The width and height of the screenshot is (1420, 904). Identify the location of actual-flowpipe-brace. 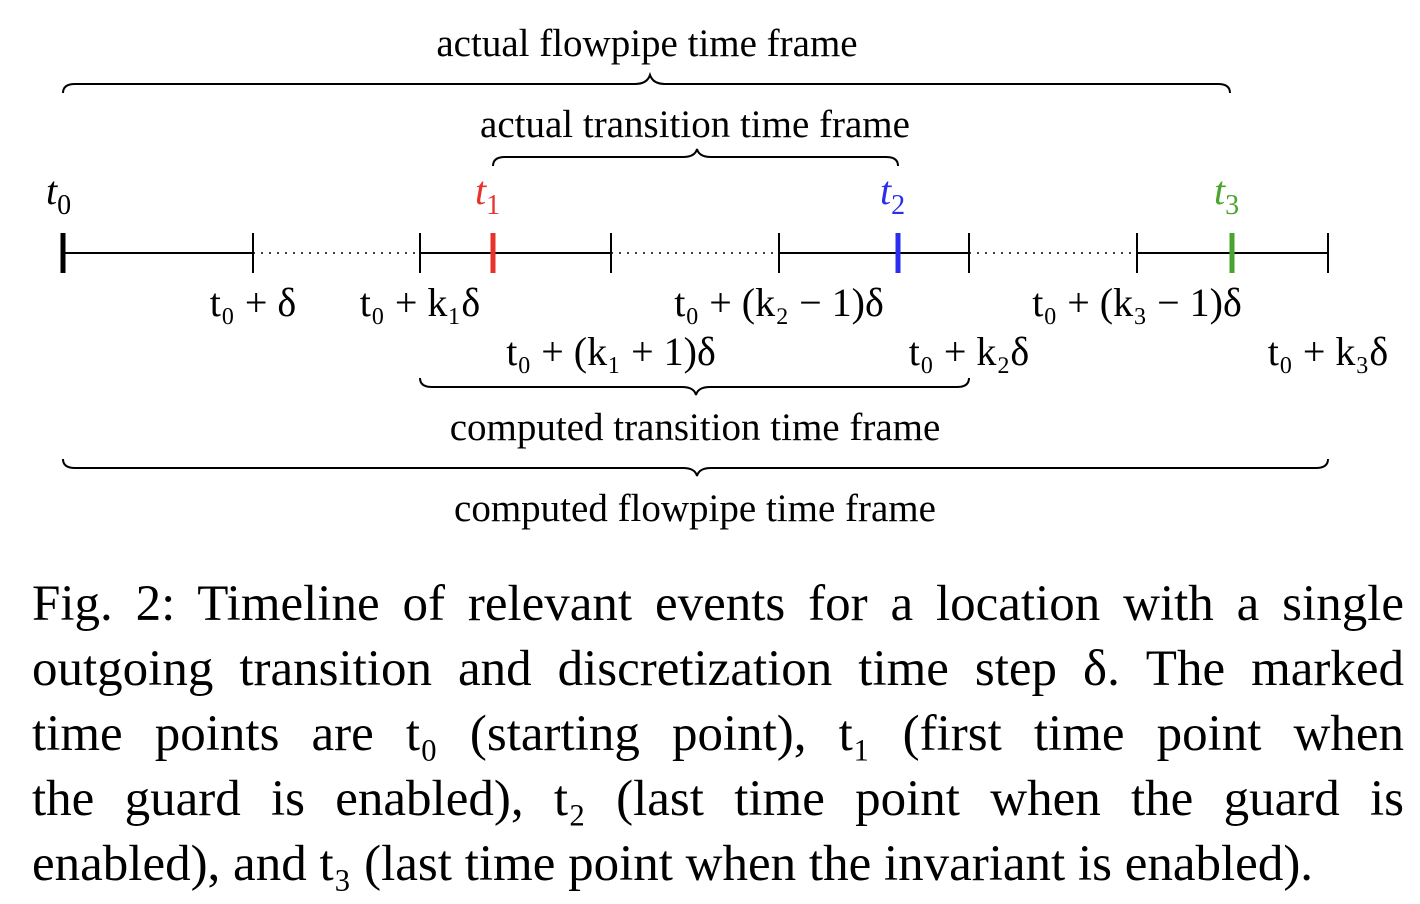
(646, 82).